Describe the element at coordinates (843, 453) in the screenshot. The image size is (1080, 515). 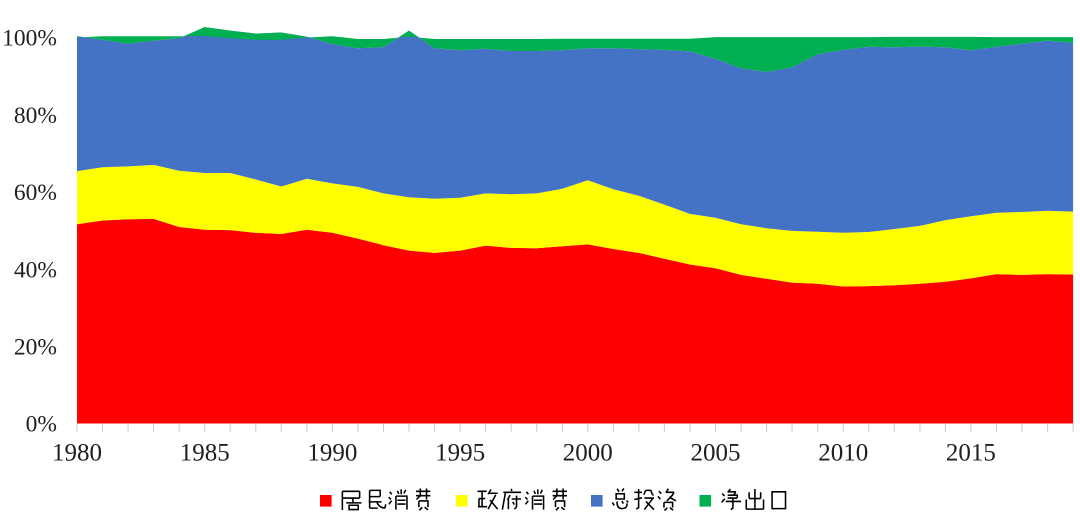
I see `svg-text: 2010` at that location.